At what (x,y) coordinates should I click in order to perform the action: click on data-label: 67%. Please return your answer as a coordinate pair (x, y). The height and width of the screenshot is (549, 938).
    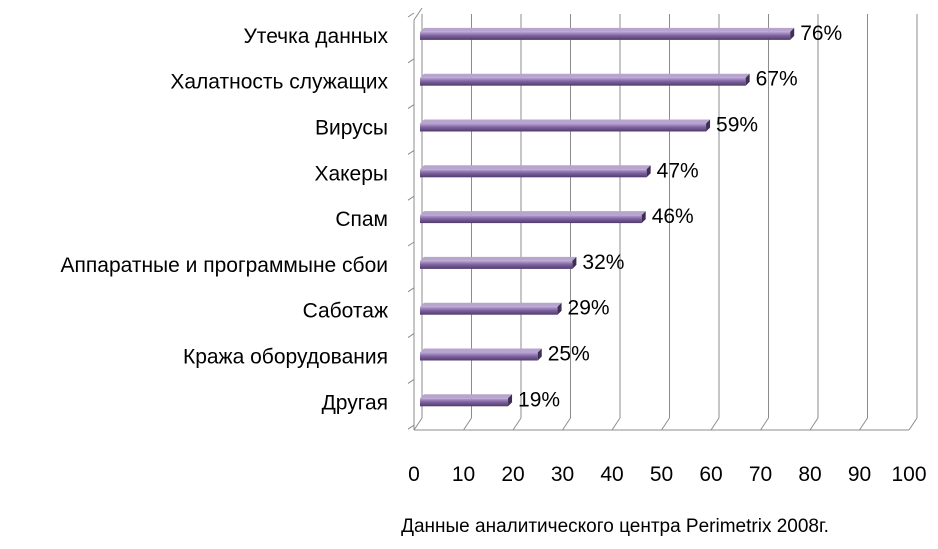
    Looking at the image, I should click on (777, 79).